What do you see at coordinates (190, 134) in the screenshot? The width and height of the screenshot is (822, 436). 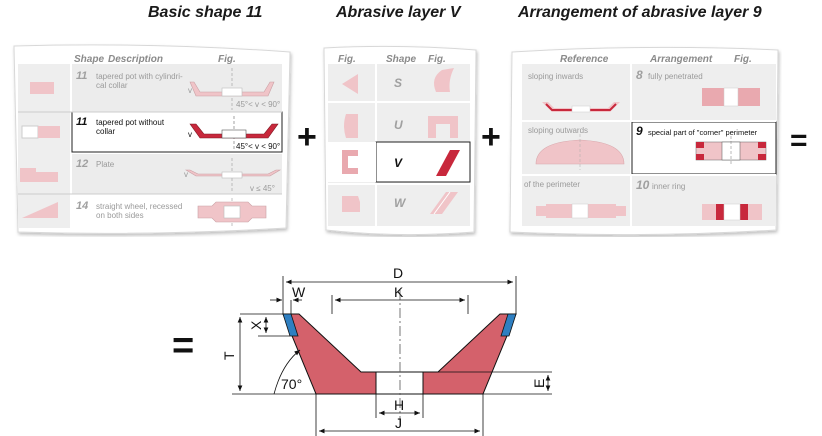 I see `row-2-v: v` at bounding box center [190, 134].